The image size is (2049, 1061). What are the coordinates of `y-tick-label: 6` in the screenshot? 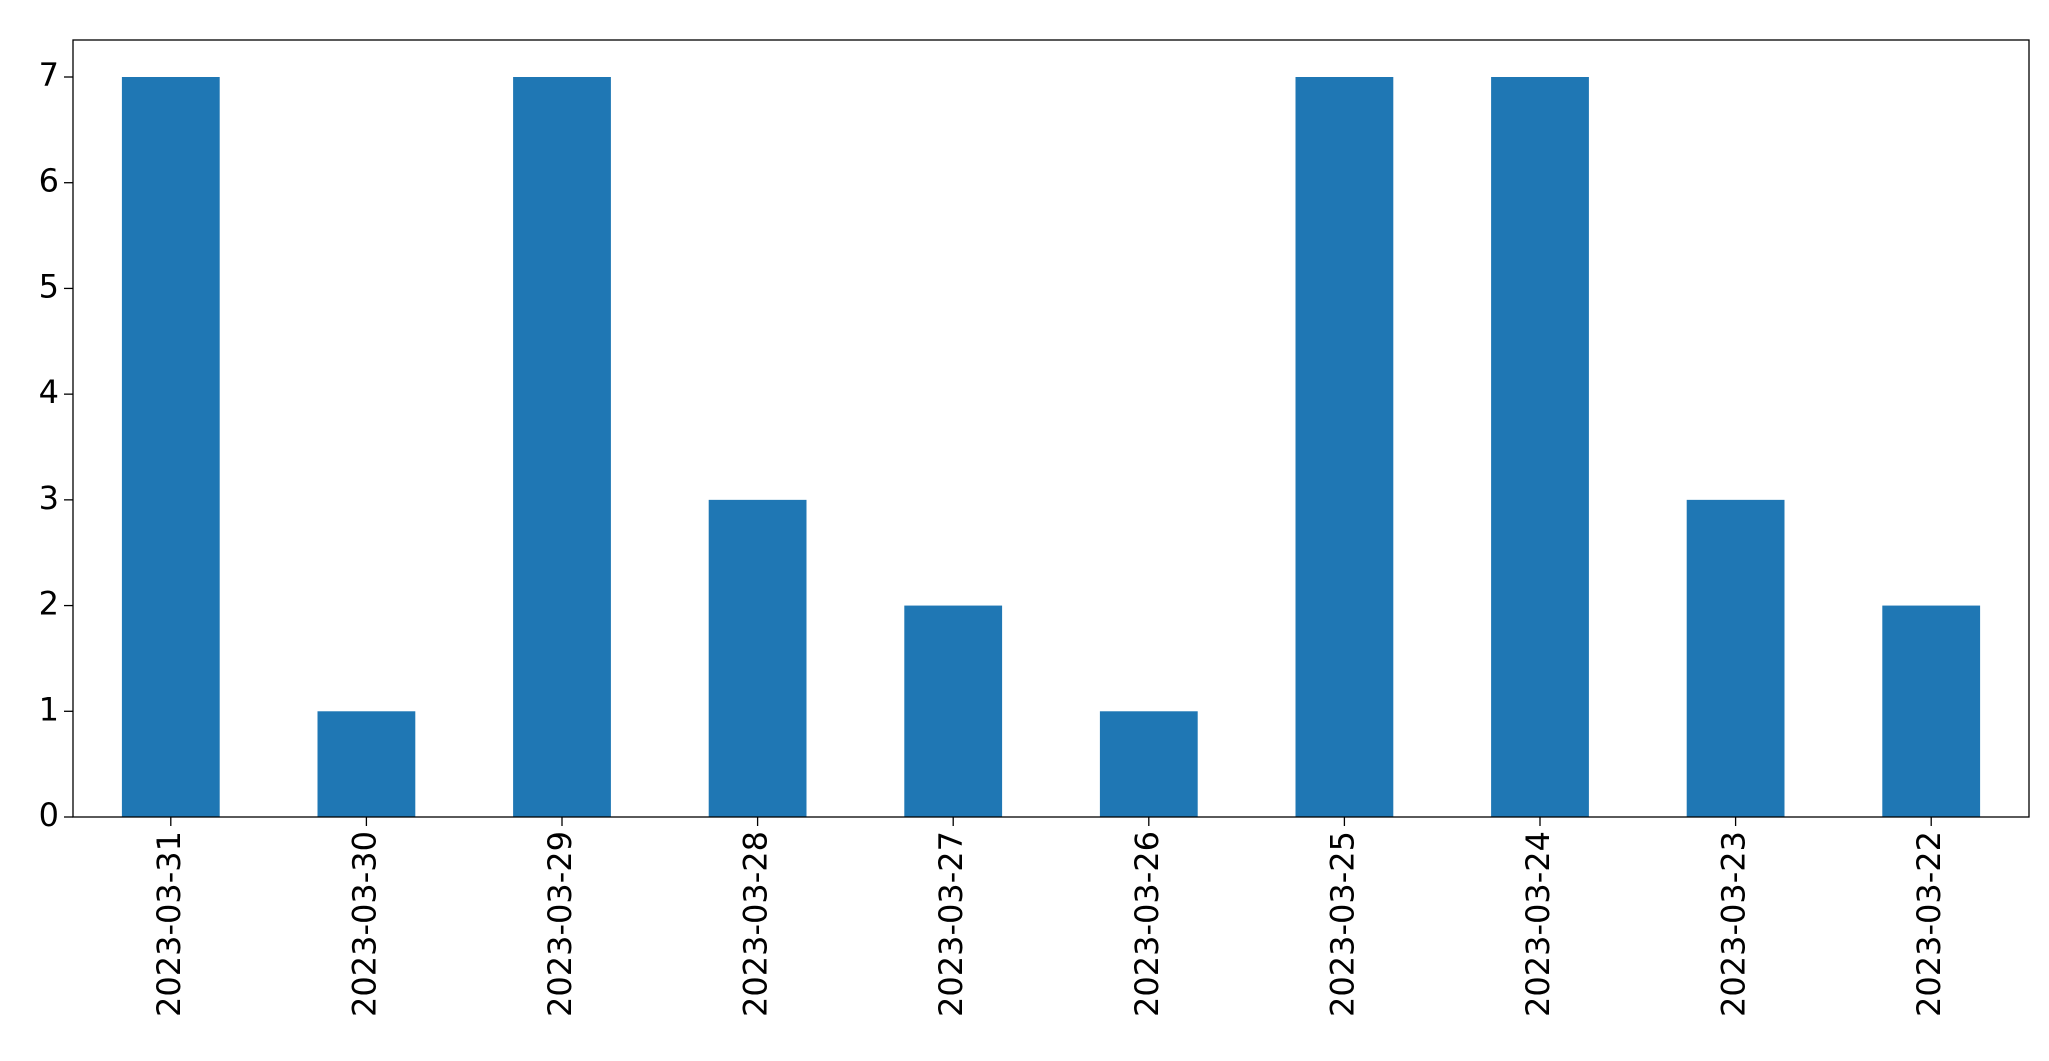 It's located at (49, 181).